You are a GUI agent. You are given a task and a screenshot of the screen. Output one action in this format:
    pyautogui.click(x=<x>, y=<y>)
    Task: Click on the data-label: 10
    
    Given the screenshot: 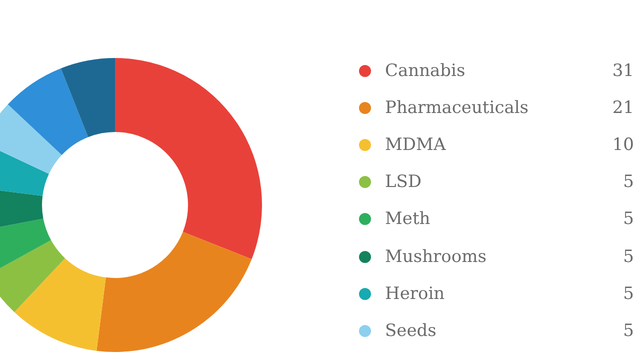 What is the action you would take?
    pyautogui.click(x=623, y=144)
    